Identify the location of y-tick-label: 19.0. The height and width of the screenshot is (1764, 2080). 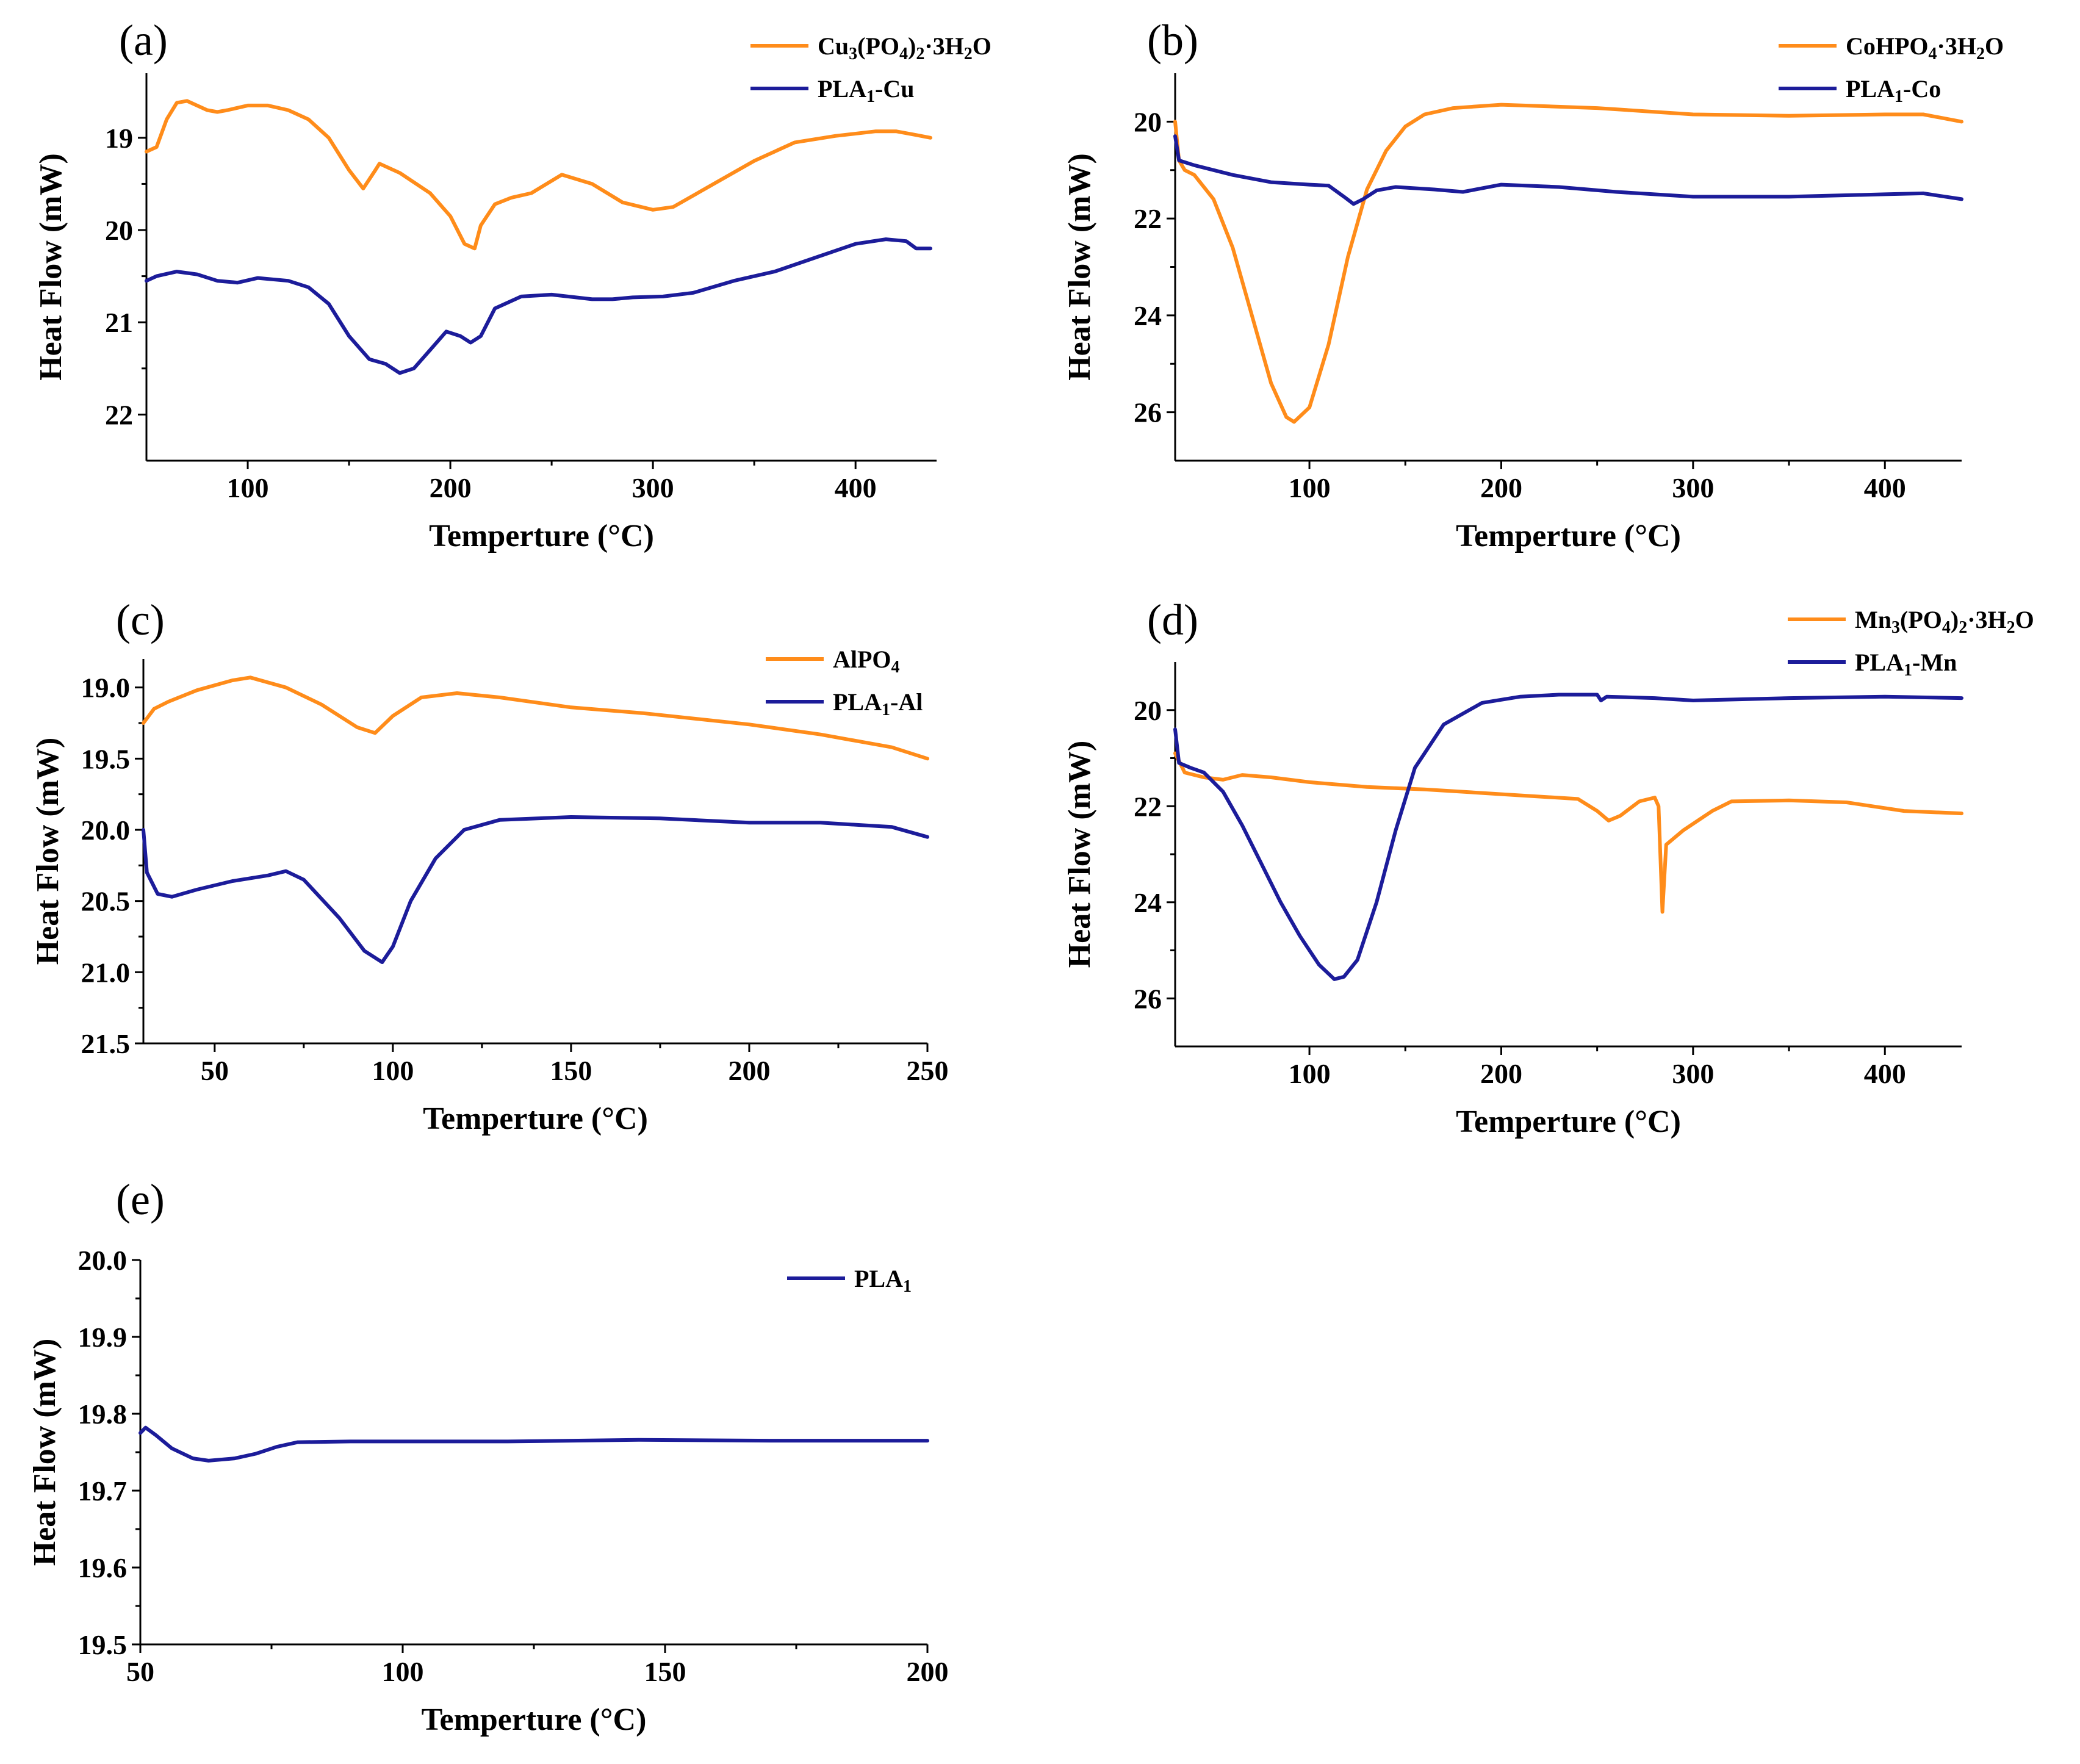
(106, 688).